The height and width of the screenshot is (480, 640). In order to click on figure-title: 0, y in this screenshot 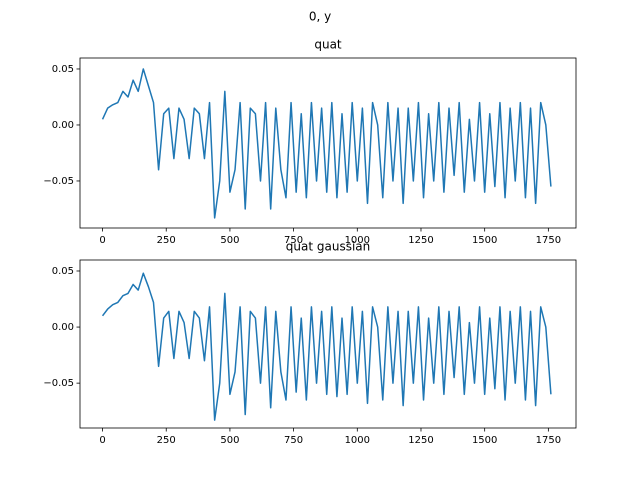, I will do `click(320, 17)`.